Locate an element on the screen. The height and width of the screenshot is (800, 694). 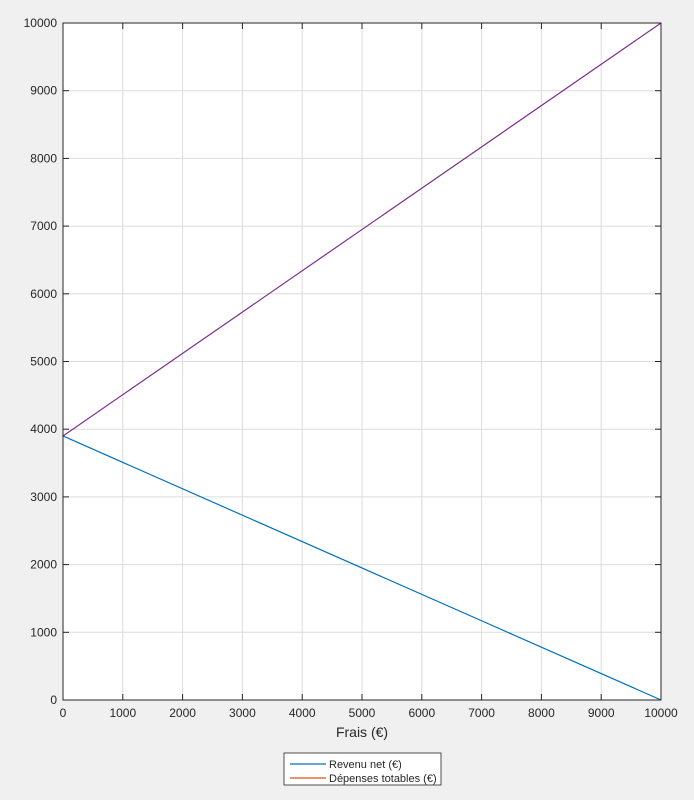
legend-label-0: Revenu net (€) is located at coordinates (365, 765).